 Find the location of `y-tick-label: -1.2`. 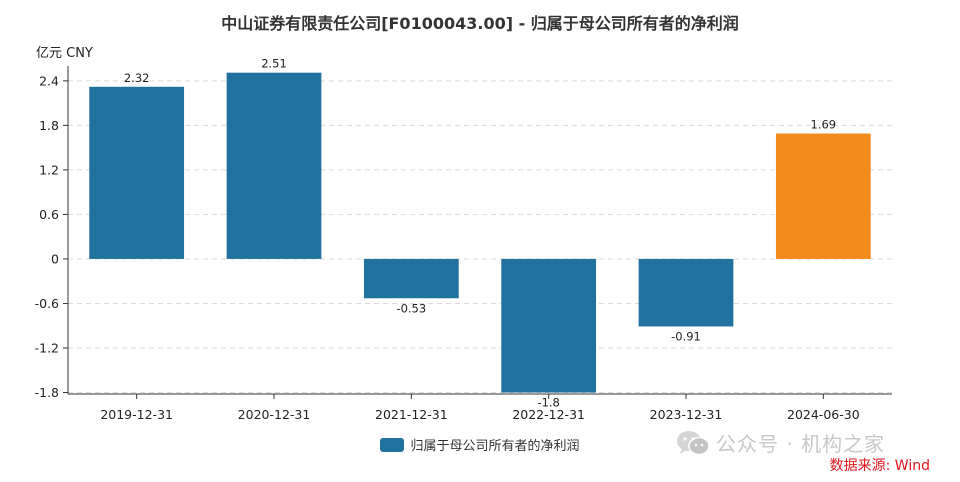

y-tick-label: -1.2 is located at coordinates (47, 347).